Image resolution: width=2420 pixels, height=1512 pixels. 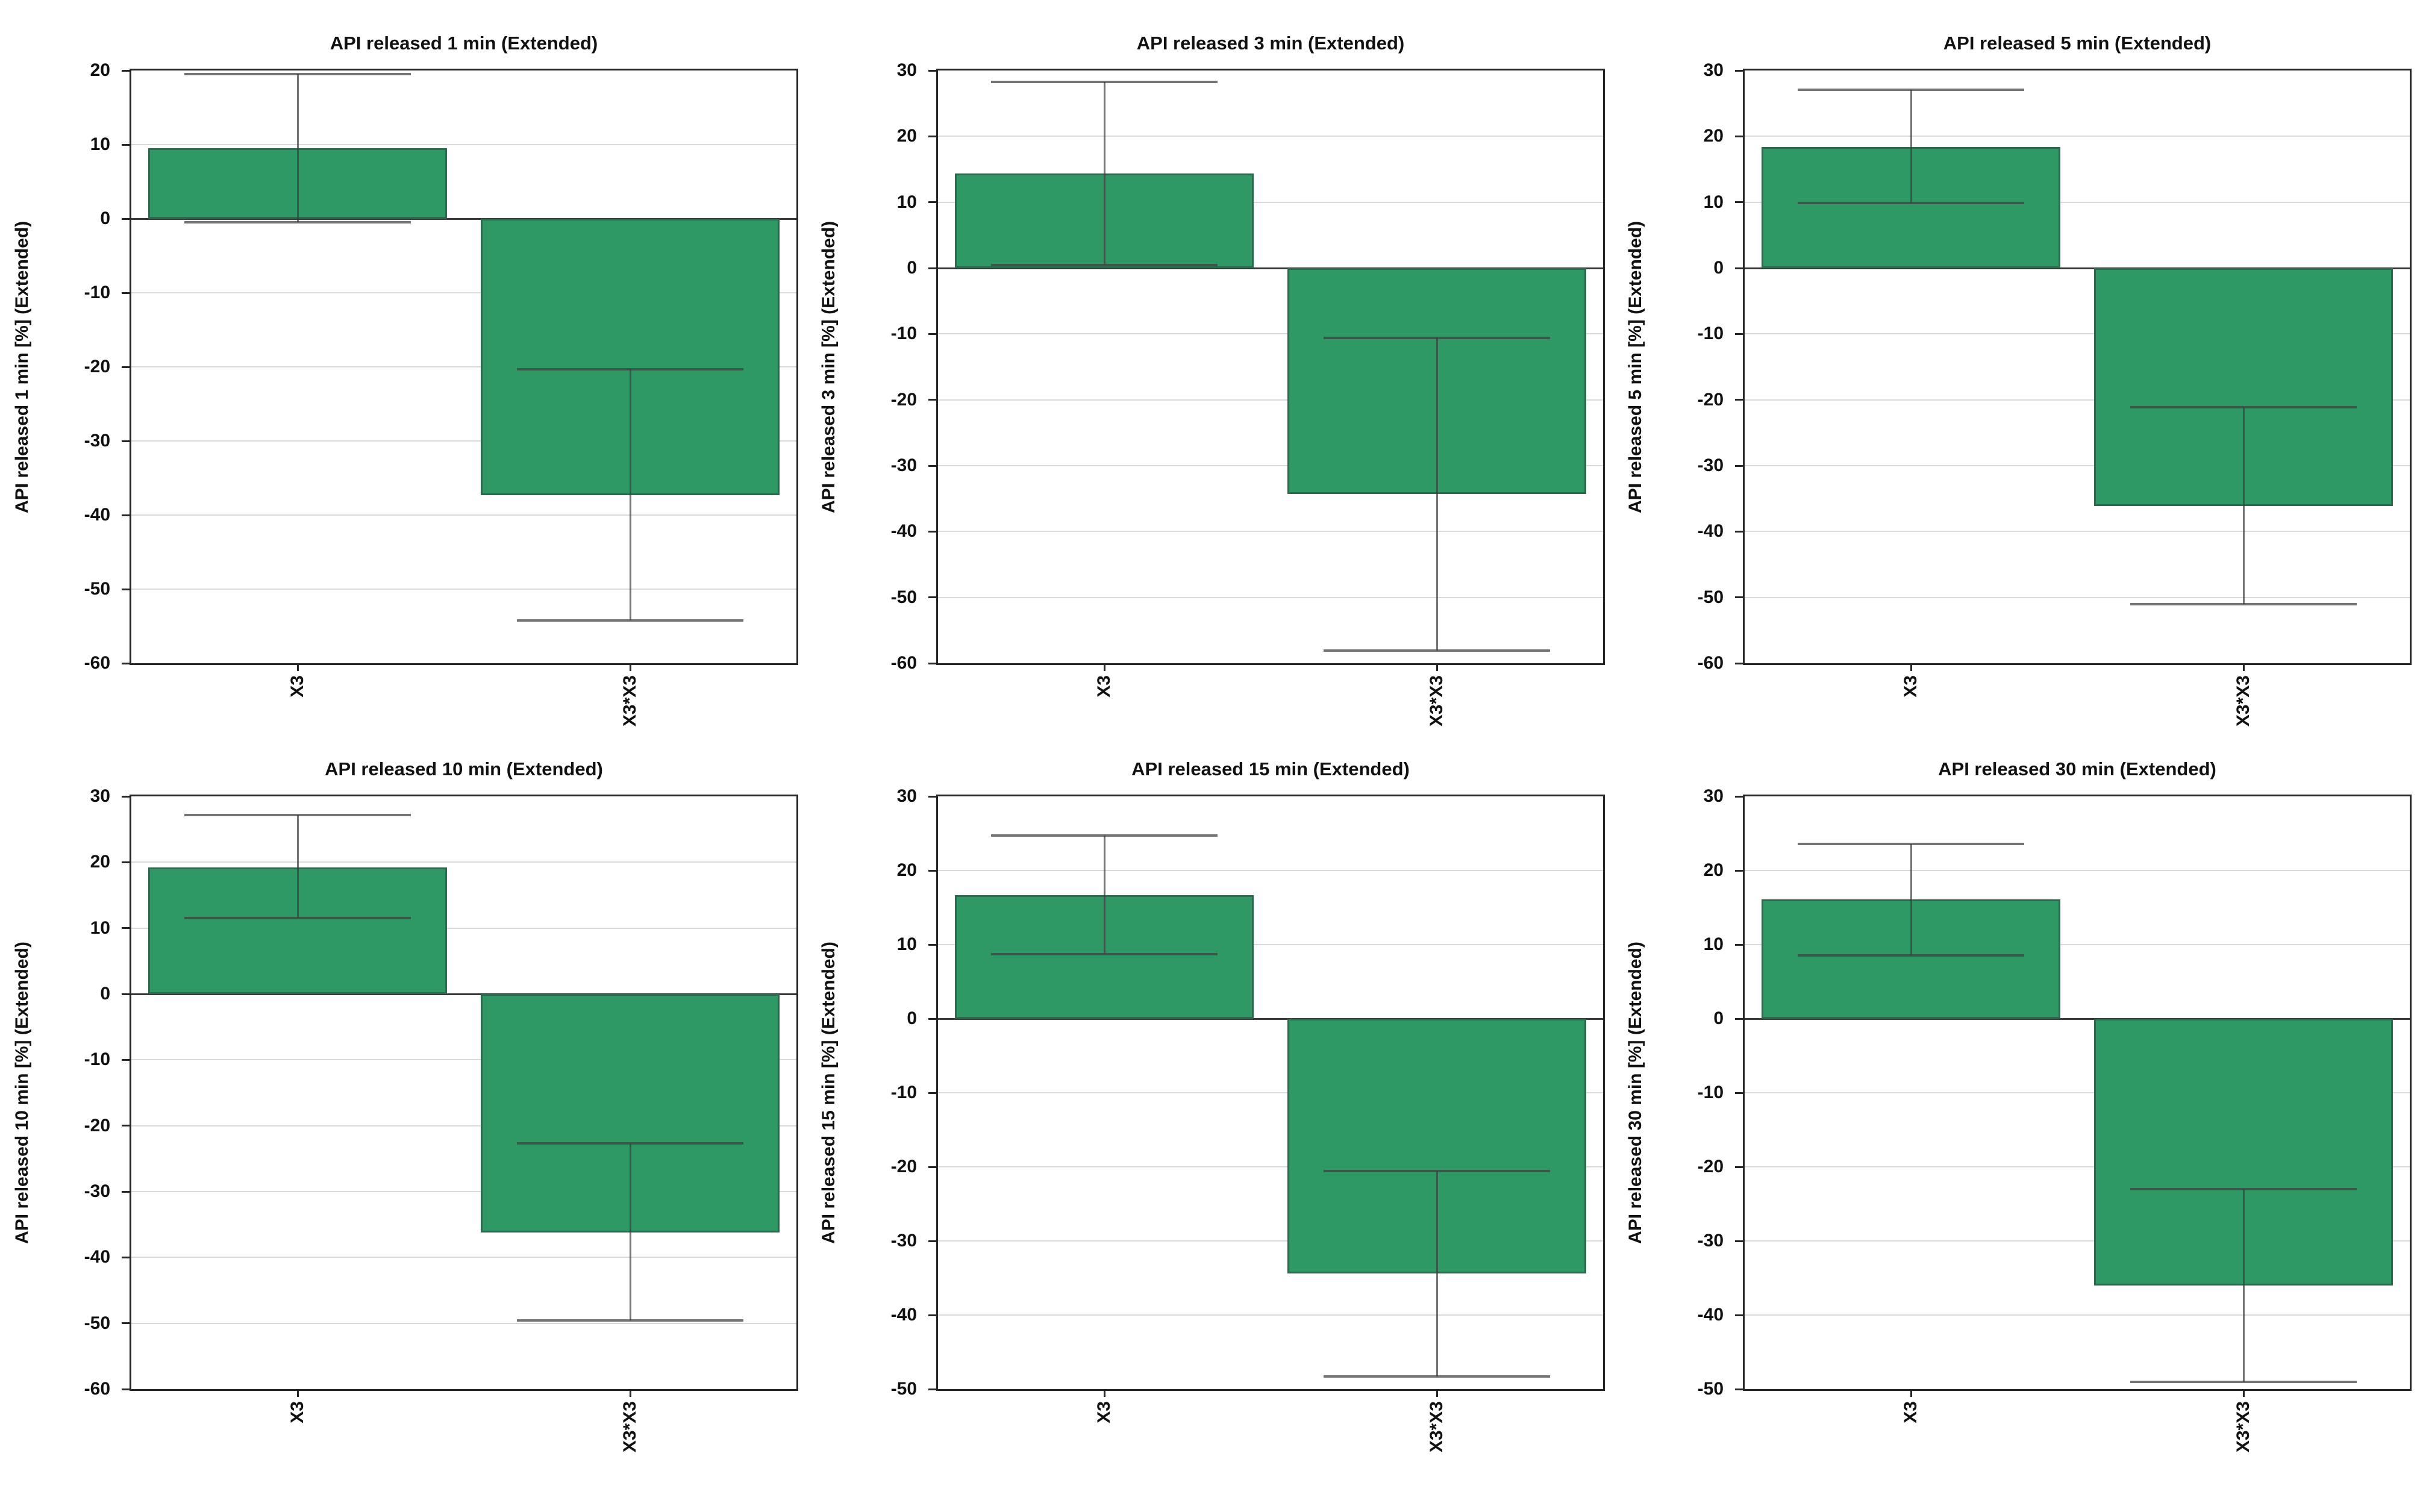 What do you see at coordinates (97, 1389) in the screenshot?
I see `y-tick-label: -60` at bounding box center [97, 1389].